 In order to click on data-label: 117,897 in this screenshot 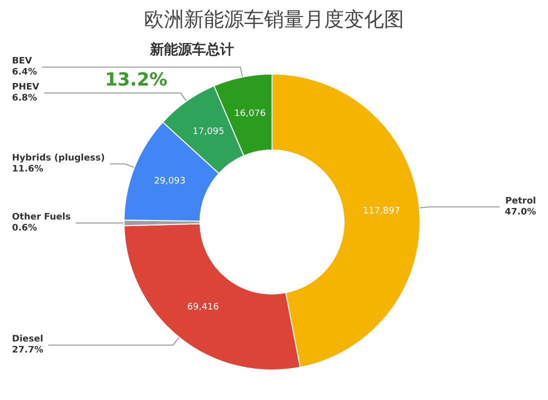, I will do `click(381, 211)`.